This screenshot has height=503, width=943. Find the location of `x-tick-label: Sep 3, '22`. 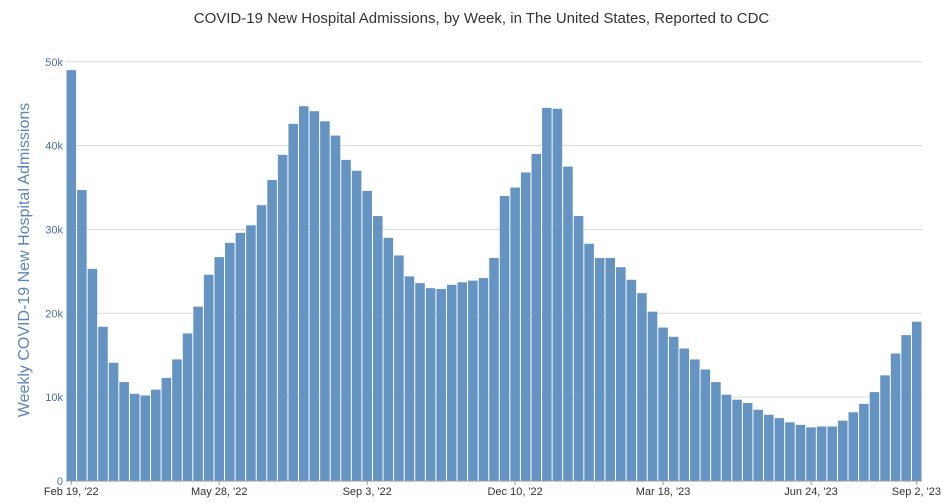

x-tick-label: Sep 3, '22 is located at coordinates (367, 492).